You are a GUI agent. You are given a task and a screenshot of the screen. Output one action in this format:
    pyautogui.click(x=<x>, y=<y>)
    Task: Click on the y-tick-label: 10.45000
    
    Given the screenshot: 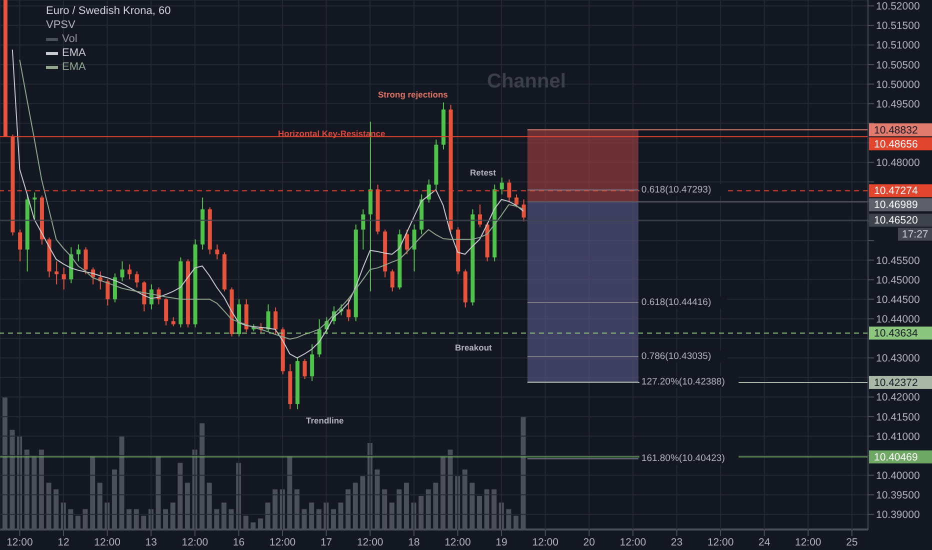 What is the action you would take?
    pyautogui.click(x=898, y=280)
    